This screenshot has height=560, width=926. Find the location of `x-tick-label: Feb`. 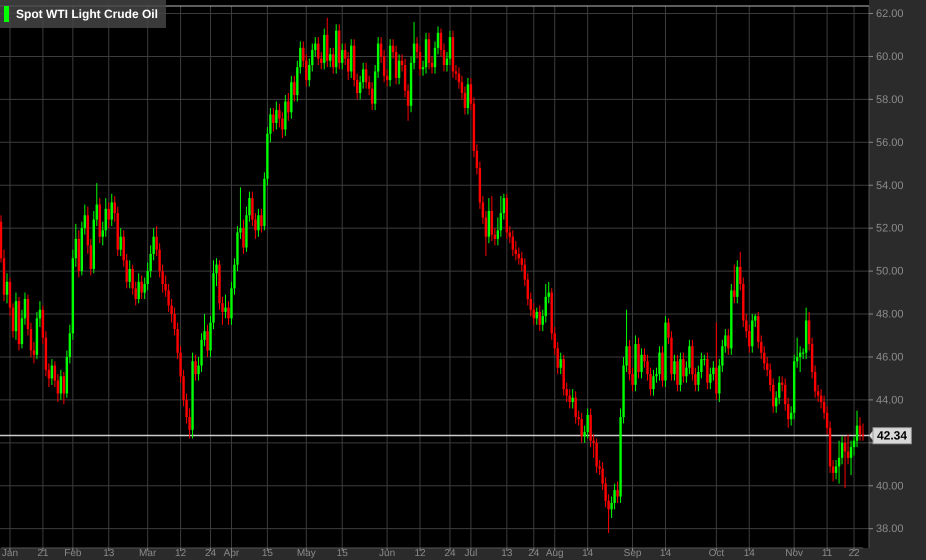

x-tick-label: Feb is located at coordinates (73, 554).